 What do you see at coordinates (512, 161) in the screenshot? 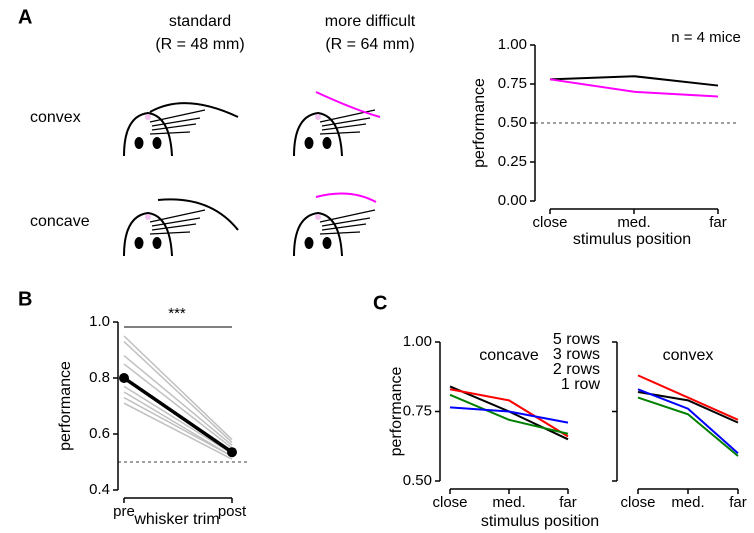
I see `y-tick-label: 0.25` at bounding box center [512, 161].